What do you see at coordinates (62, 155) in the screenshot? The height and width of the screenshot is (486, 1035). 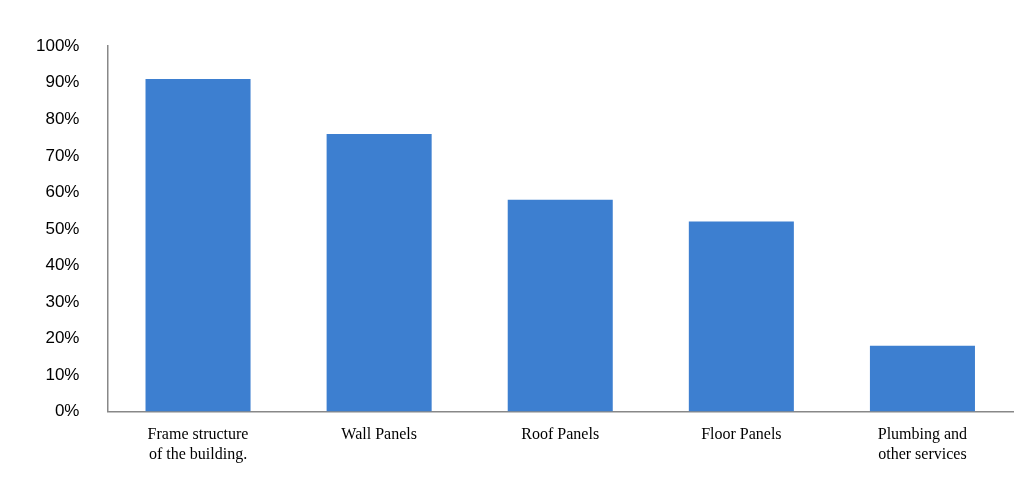 I see `y-tick-label: 70%` at bounding box center [62, 155].